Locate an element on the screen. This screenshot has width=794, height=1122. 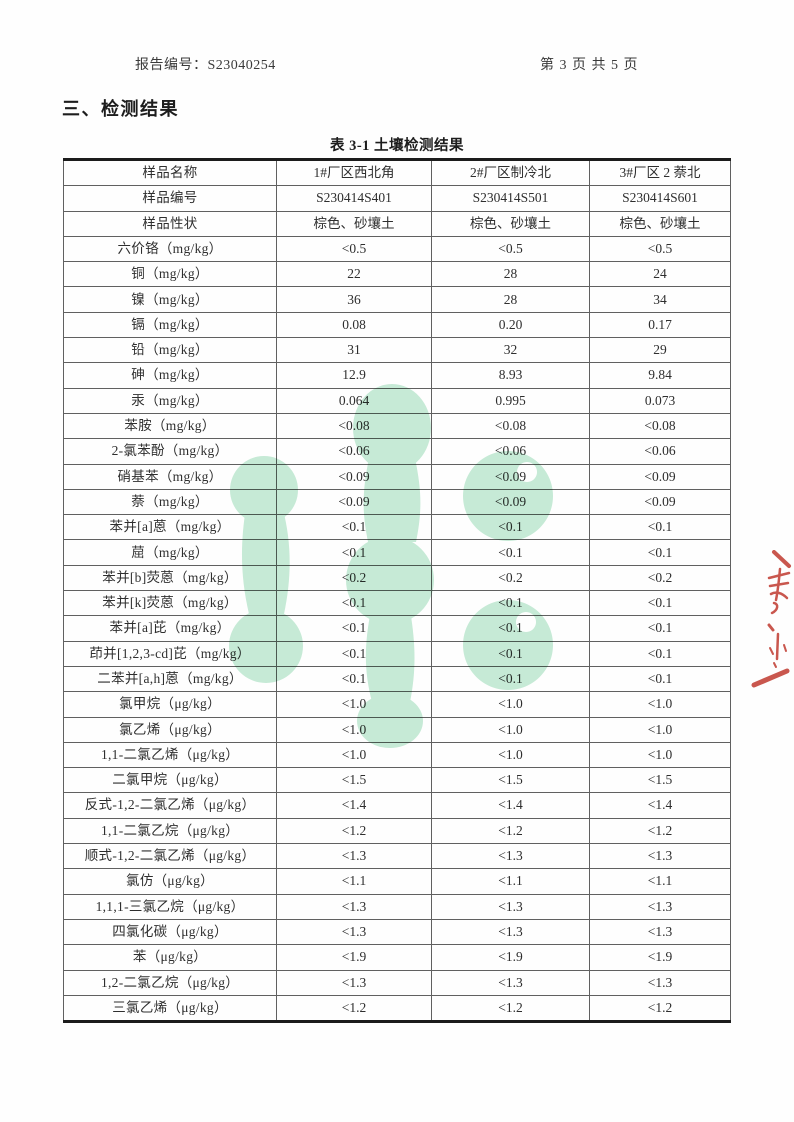
value-cell: 34 is located at coordinates (660, 299).